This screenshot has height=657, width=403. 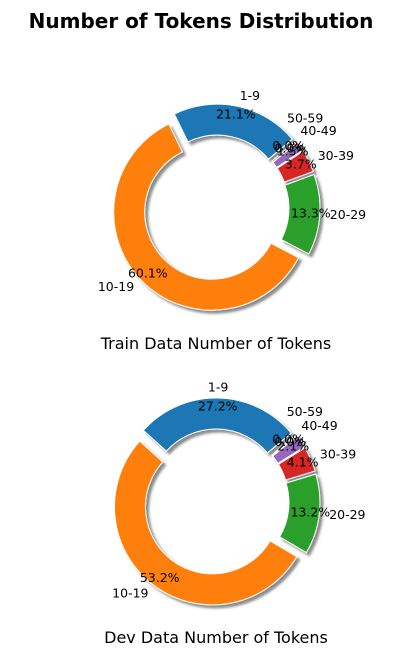 I want to click on dev-chart-title: Dev Data Number of Tokens, so click(x=216, y=637).